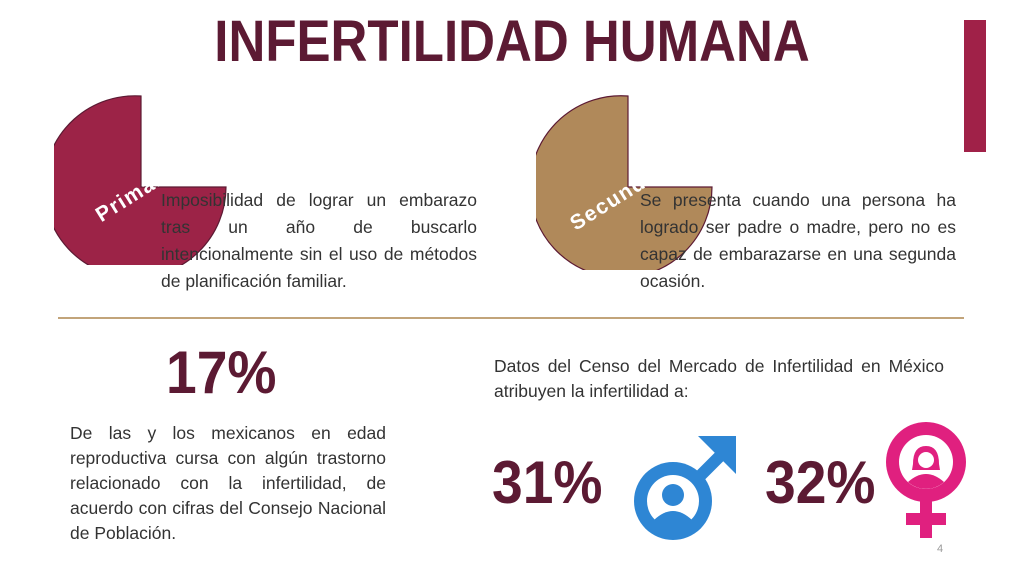  What do you see at coordinates (685, 488) in the screenshot?
I see `male-symbol-icon` at bounding box center [685, 488].